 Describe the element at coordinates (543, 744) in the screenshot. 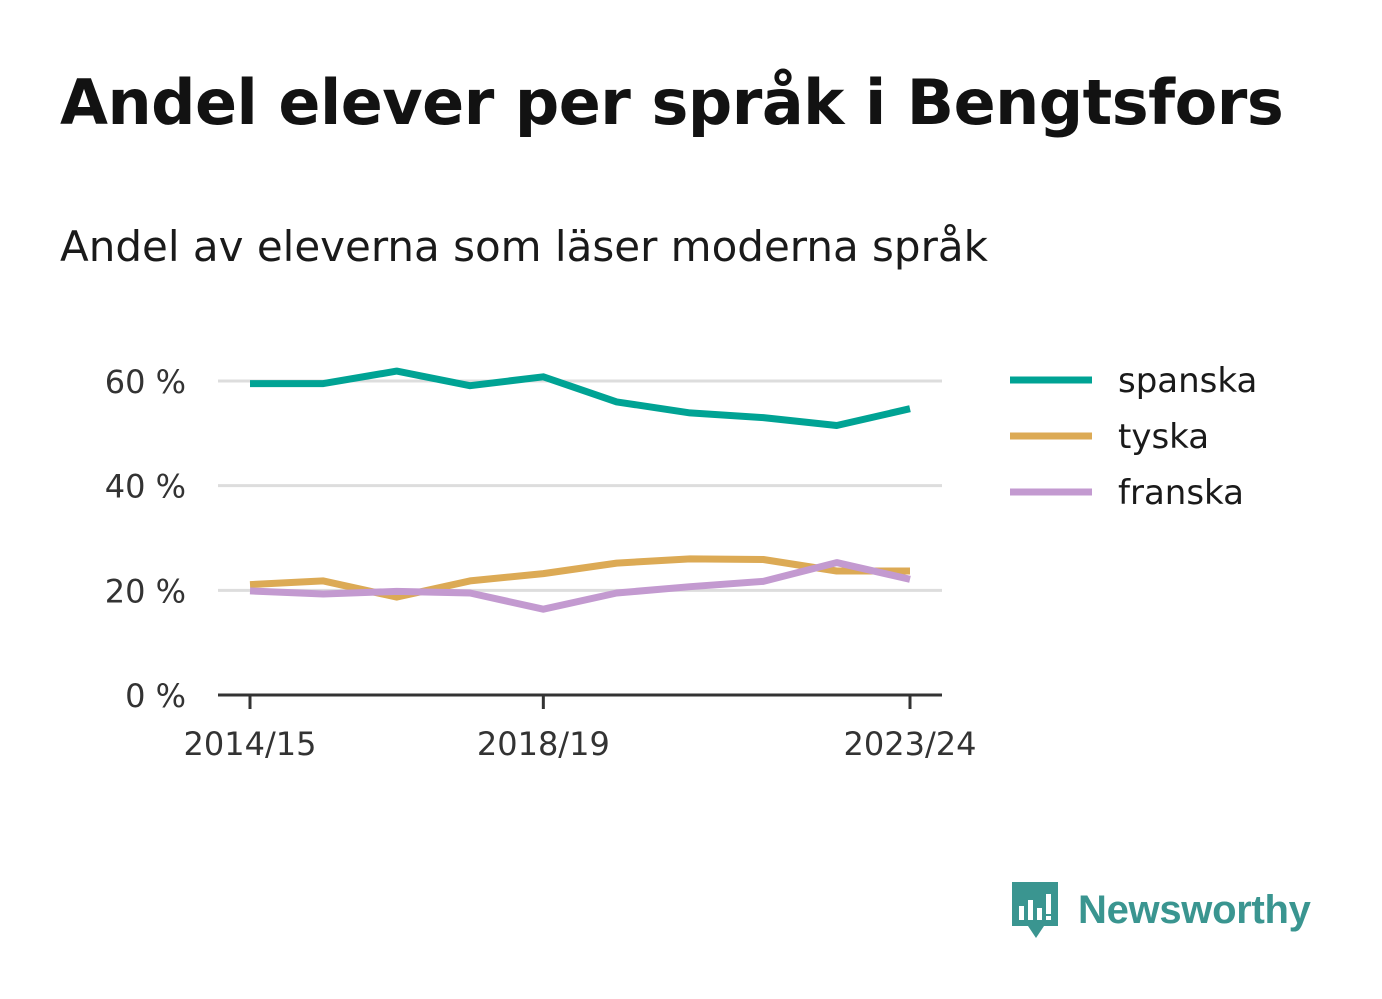

I see `x-tick-label: 2018/19` at that location.